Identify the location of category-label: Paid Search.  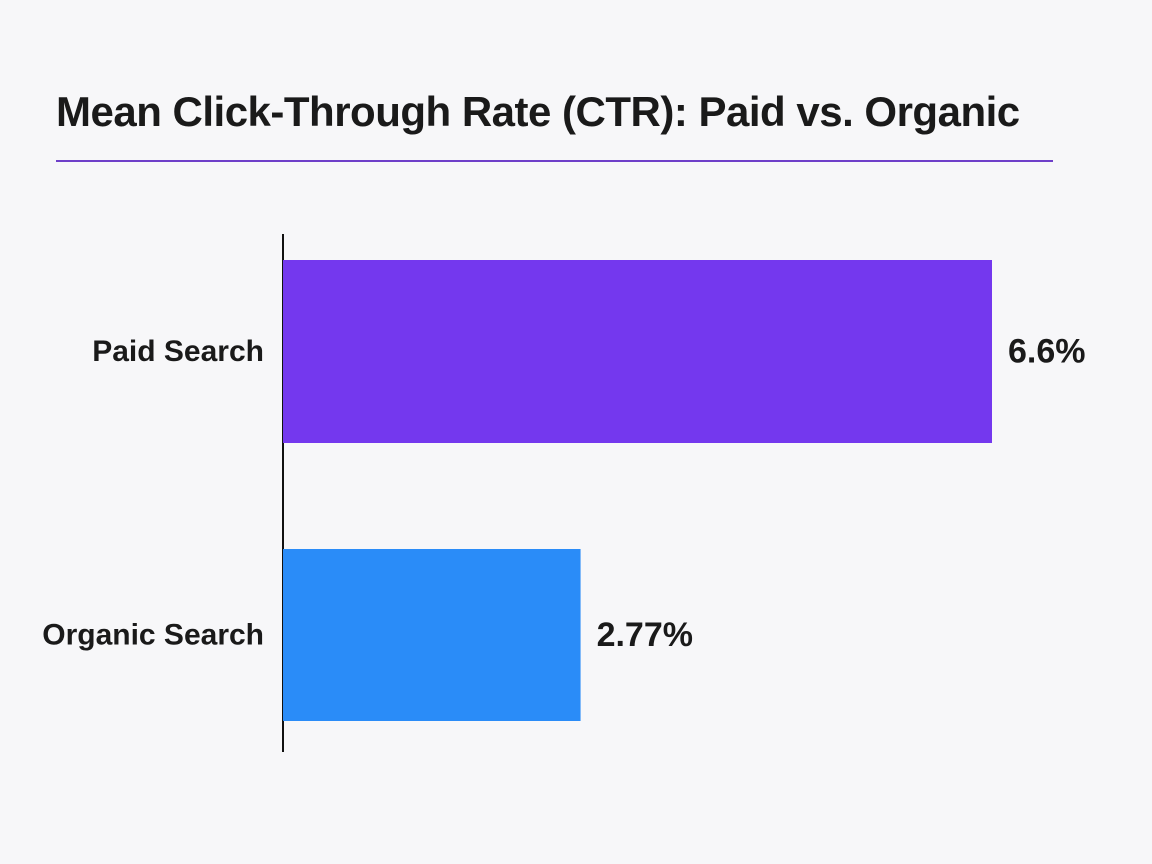
(178, 351).